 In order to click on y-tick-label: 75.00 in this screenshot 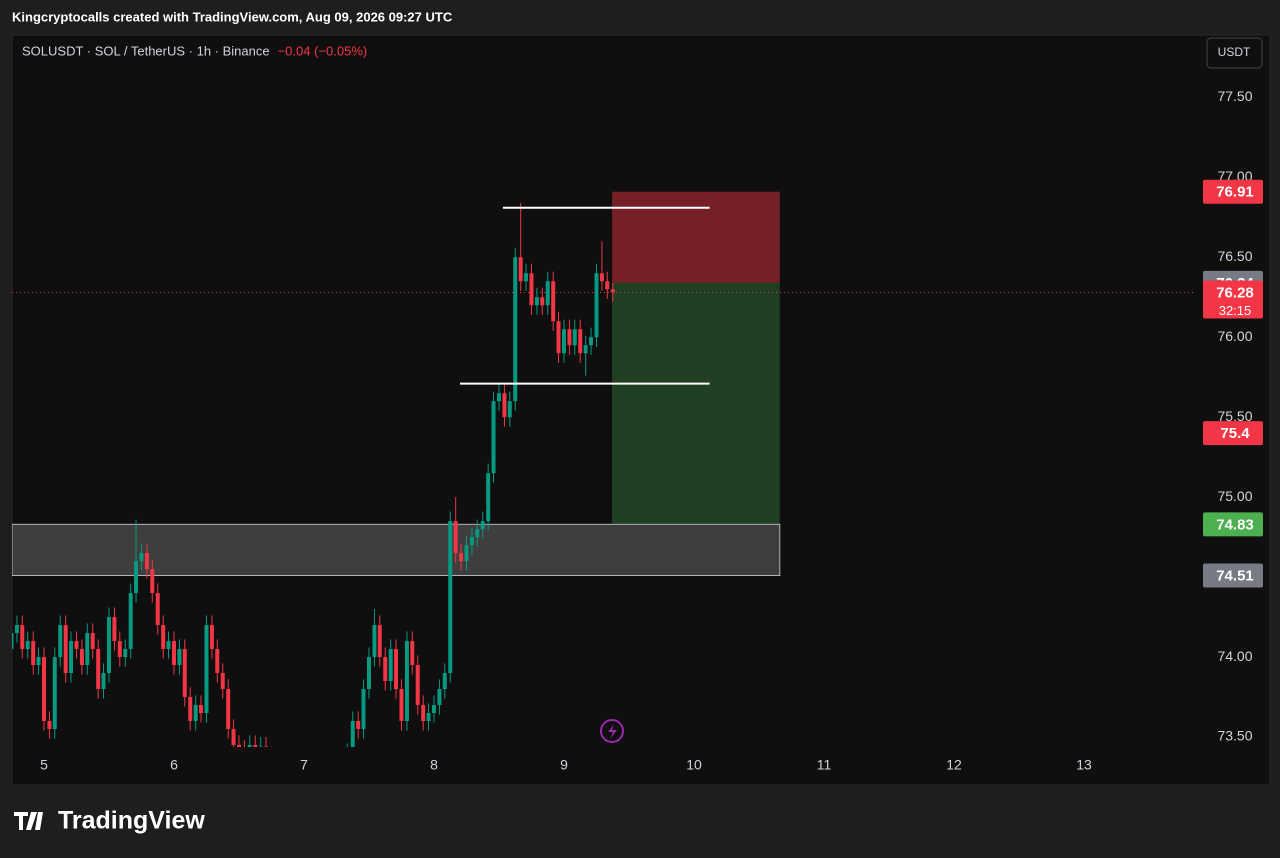, I will do `click(1234, 496)`.